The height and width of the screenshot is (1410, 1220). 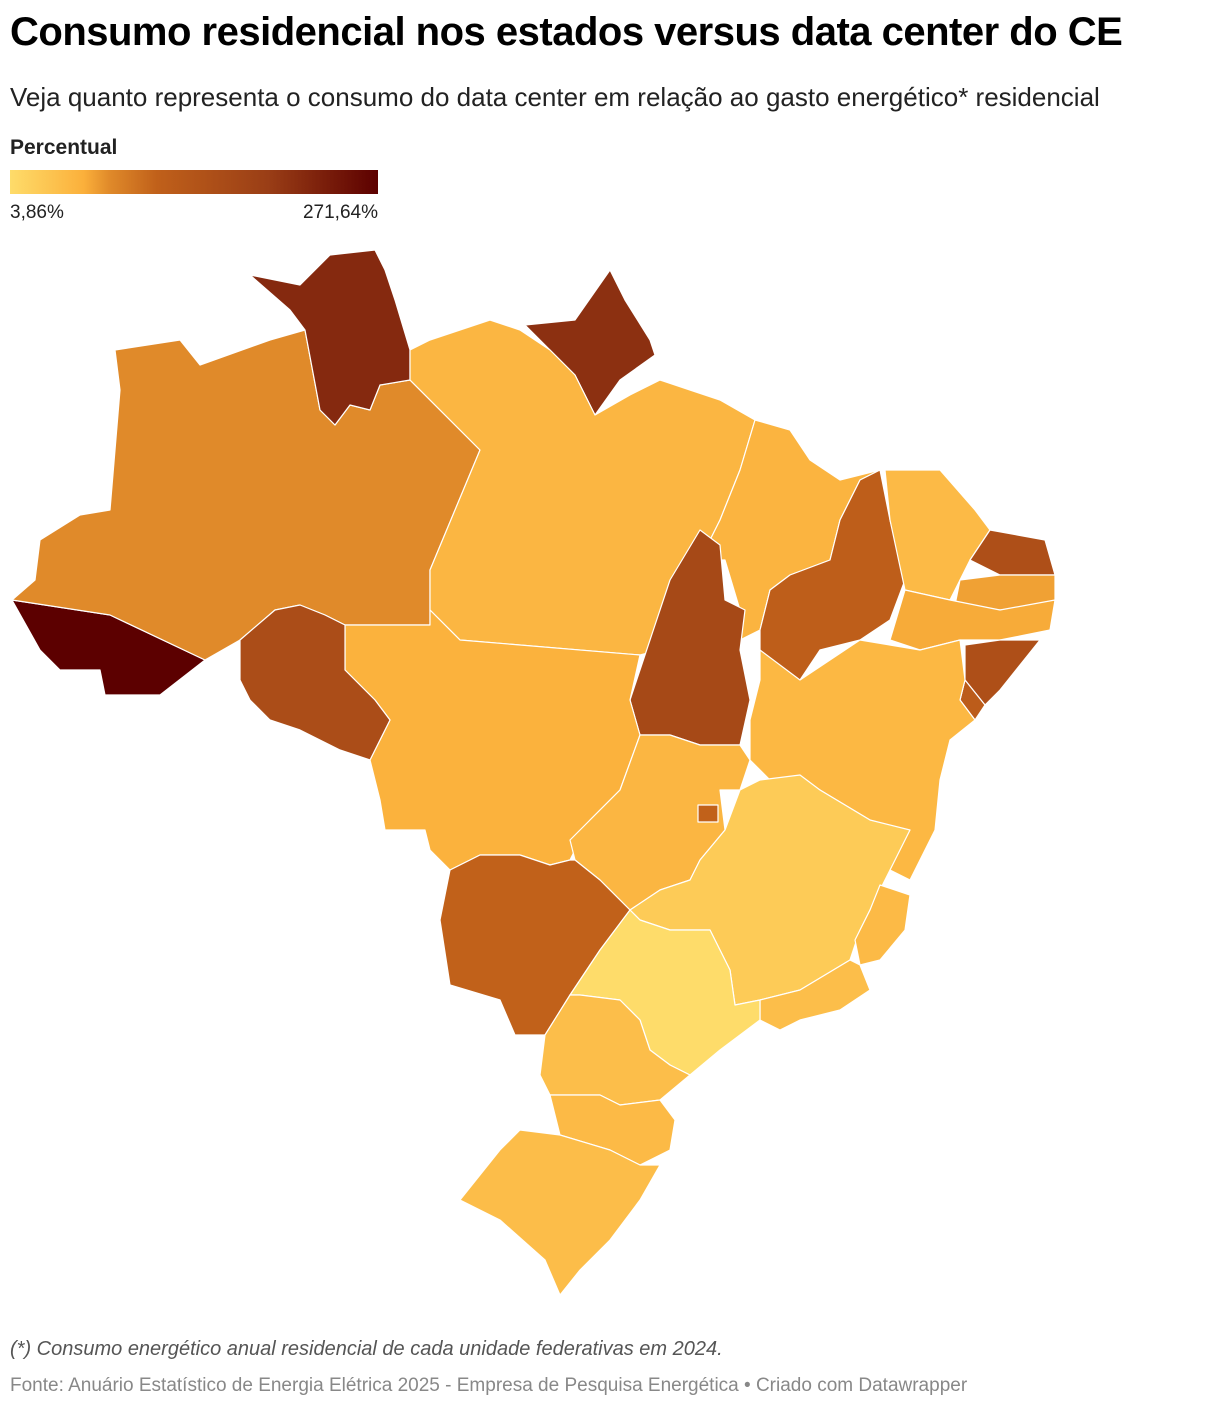 I want to click on legend-title: Percentual, so click(x=64, y=147).